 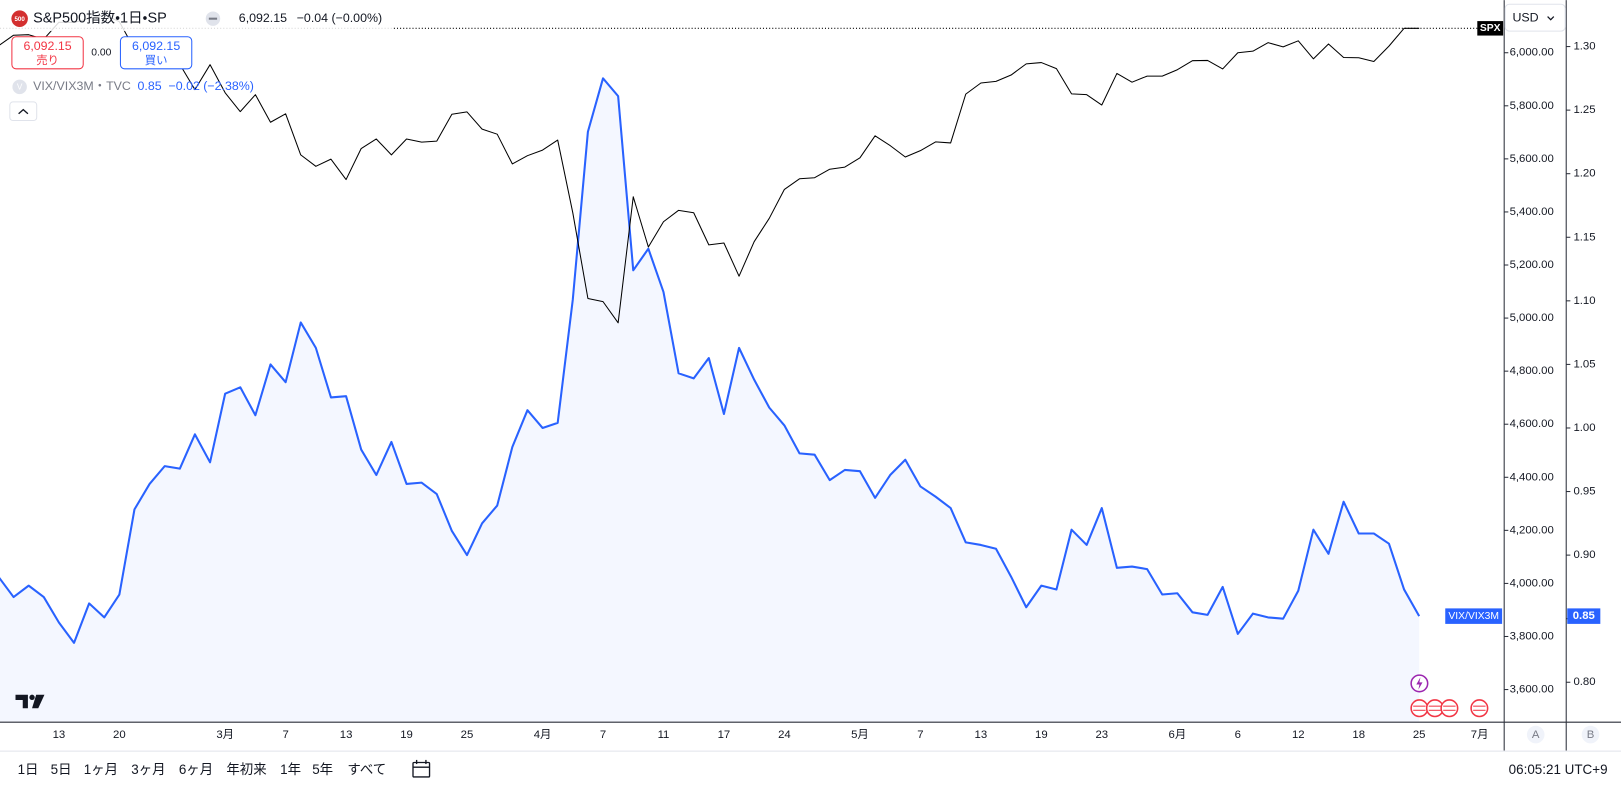 I want to click on y-tick-label: 5,200.00, so click(x=1532, y=265).